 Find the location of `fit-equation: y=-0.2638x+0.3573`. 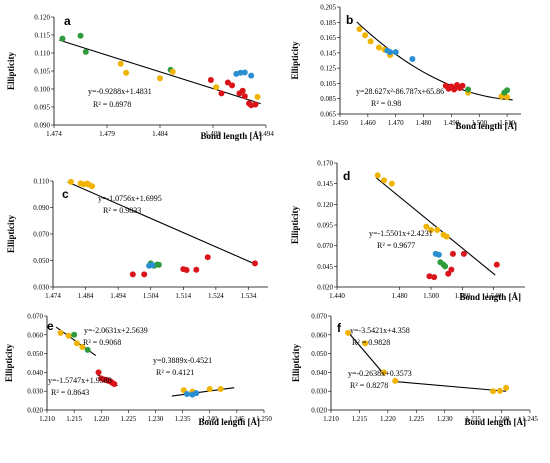

fit-equation: y=-0.2638x+0.3573 is located at coordinates (380, 373).